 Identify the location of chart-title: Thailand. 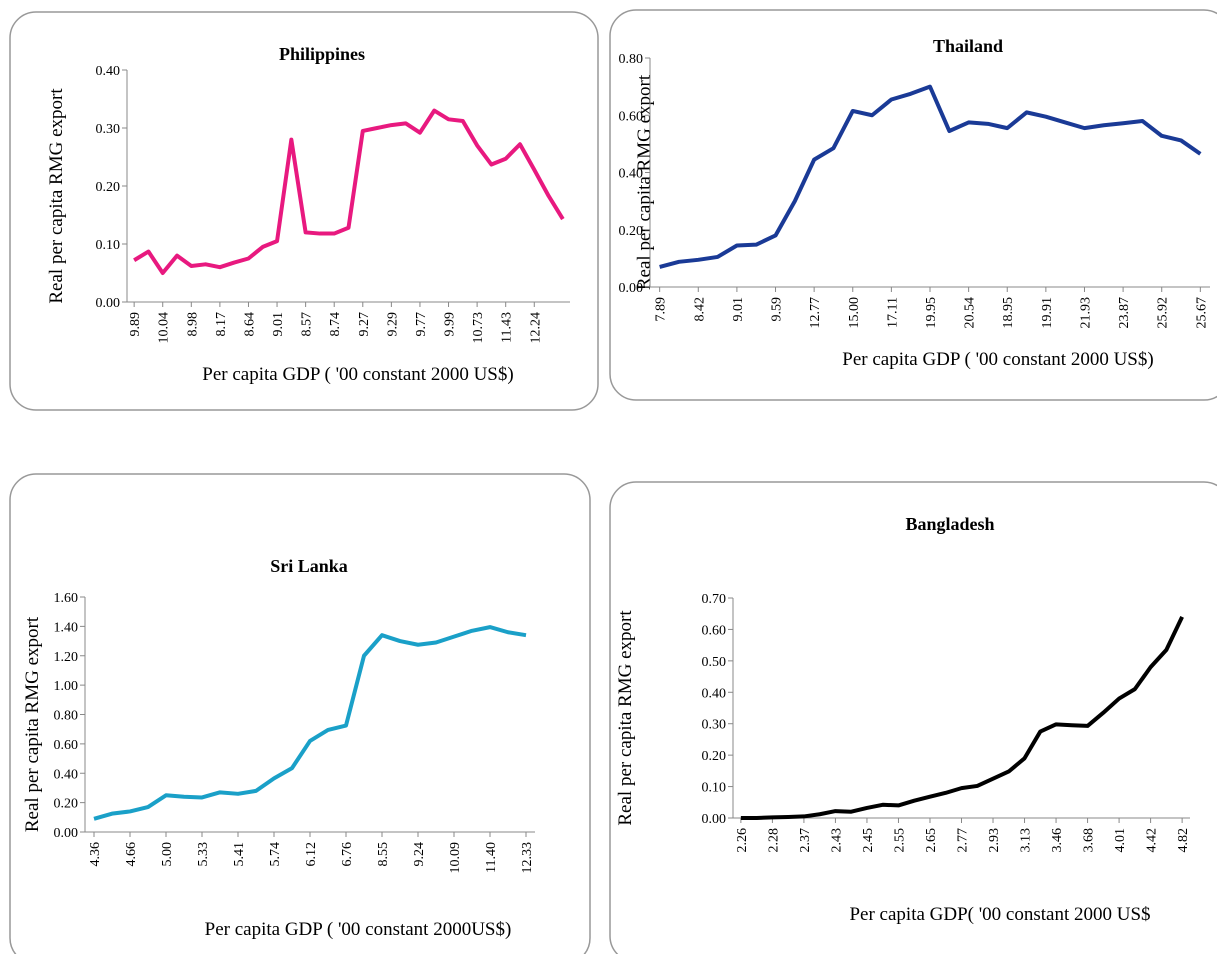
(968, 46).